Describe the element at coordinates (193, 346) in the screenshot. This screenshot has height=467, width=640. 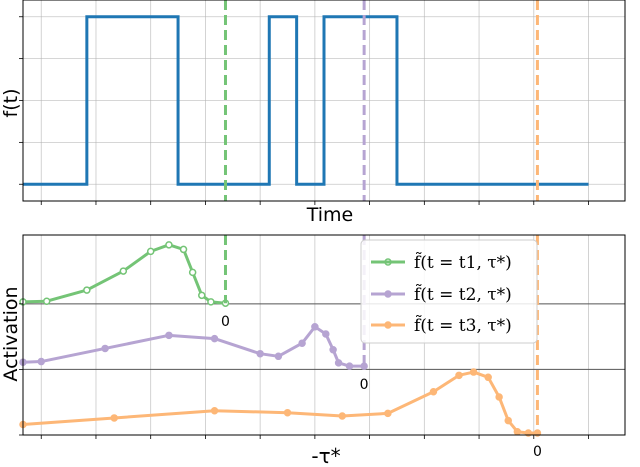
I see `activation-line-t2` at that location.